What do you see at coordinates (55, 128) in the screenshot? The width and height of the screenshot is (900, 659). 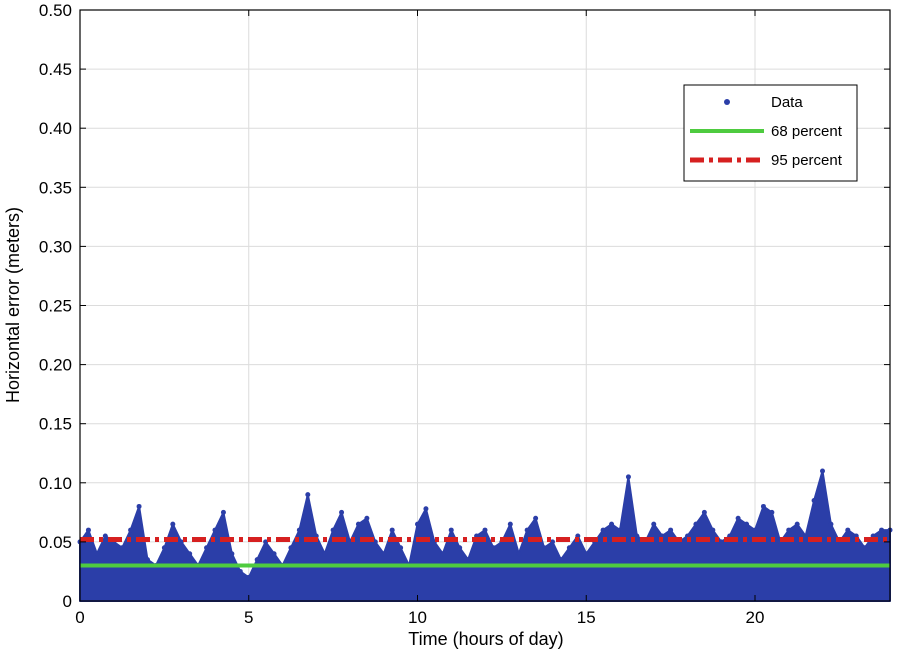 I see `y-tick-label-8: 0.40` at bounding box center [55, 128].